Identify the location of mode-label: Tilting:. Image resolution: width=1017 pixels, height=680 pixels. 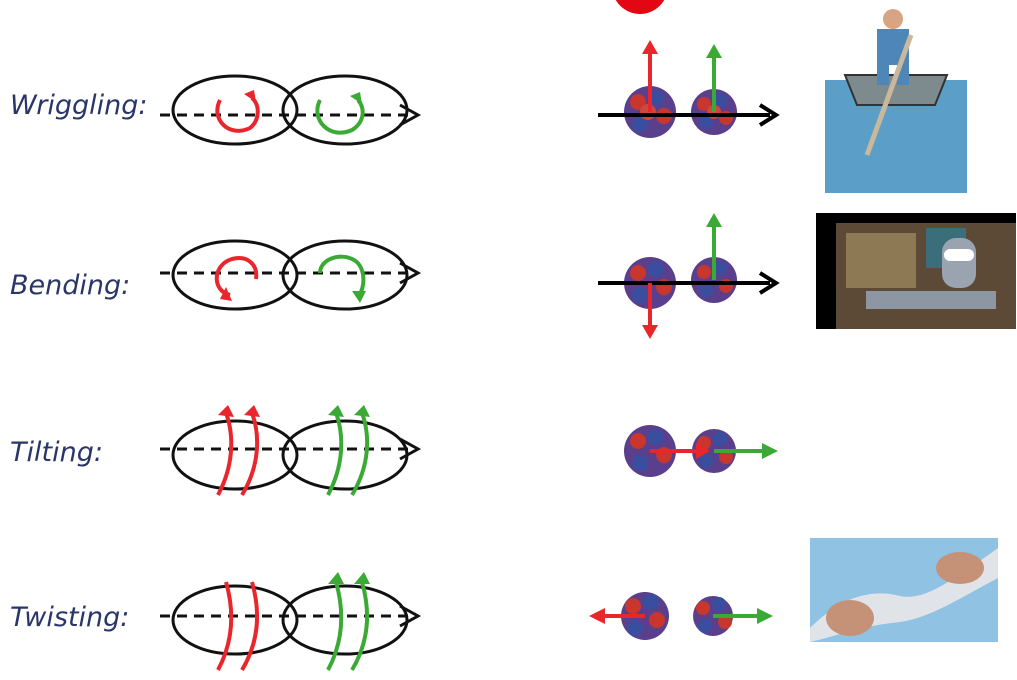
(56, 452).